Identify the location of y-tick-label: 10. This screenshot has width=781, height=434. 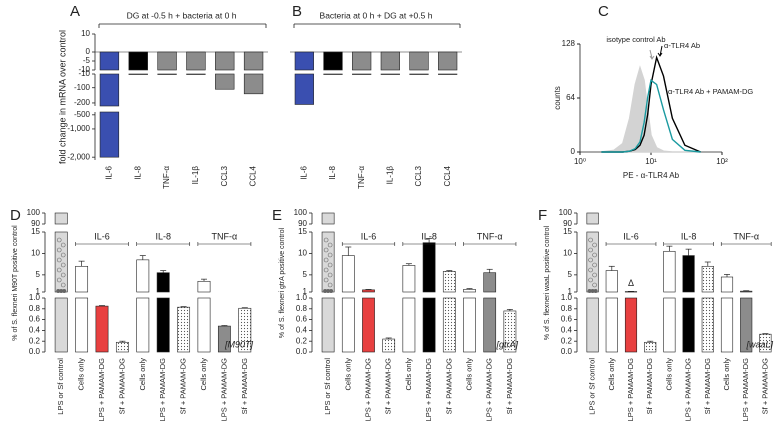
(35, 253).